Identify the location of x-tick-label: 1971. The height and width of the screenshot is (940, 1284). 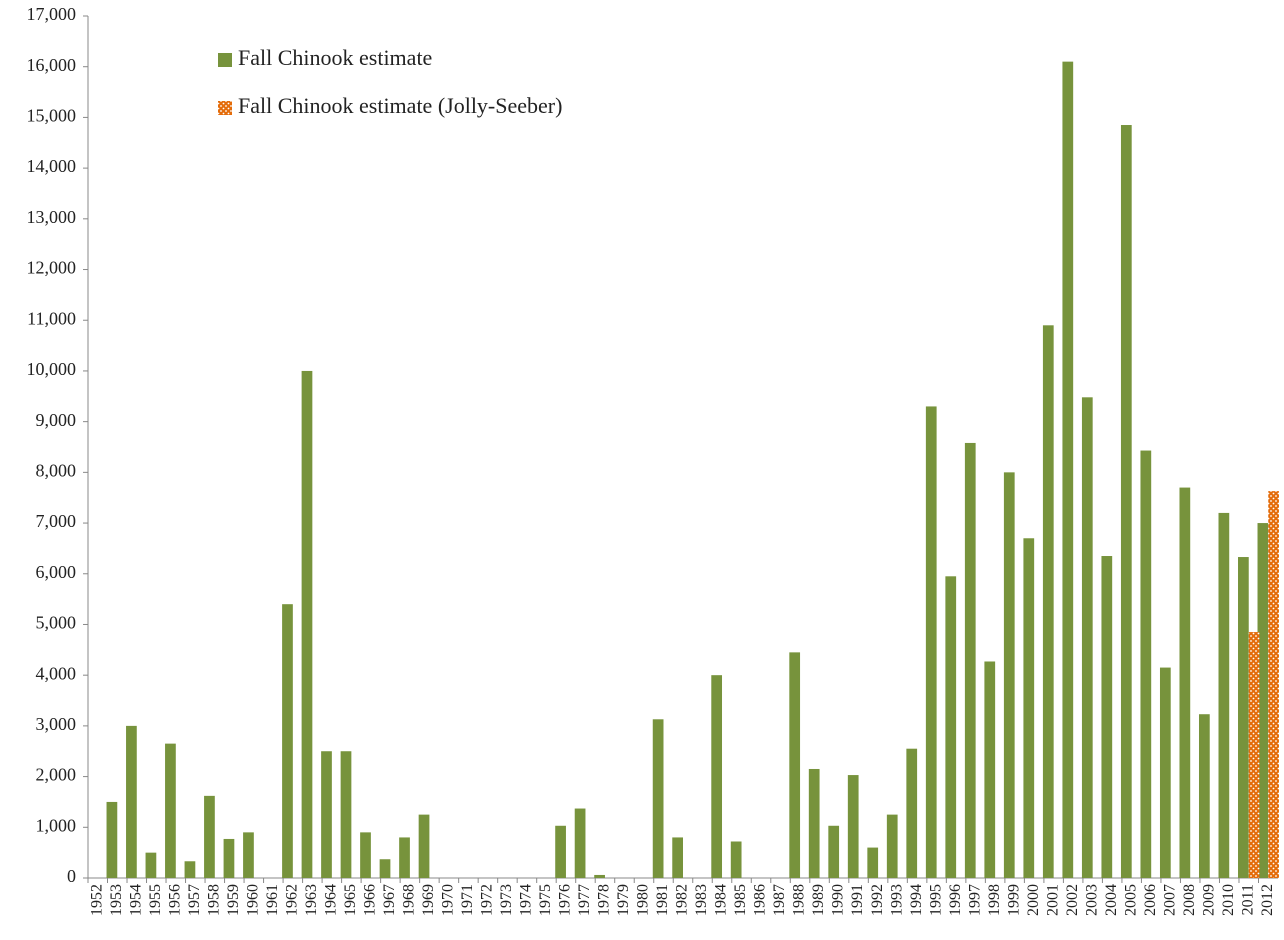
(467, 900).